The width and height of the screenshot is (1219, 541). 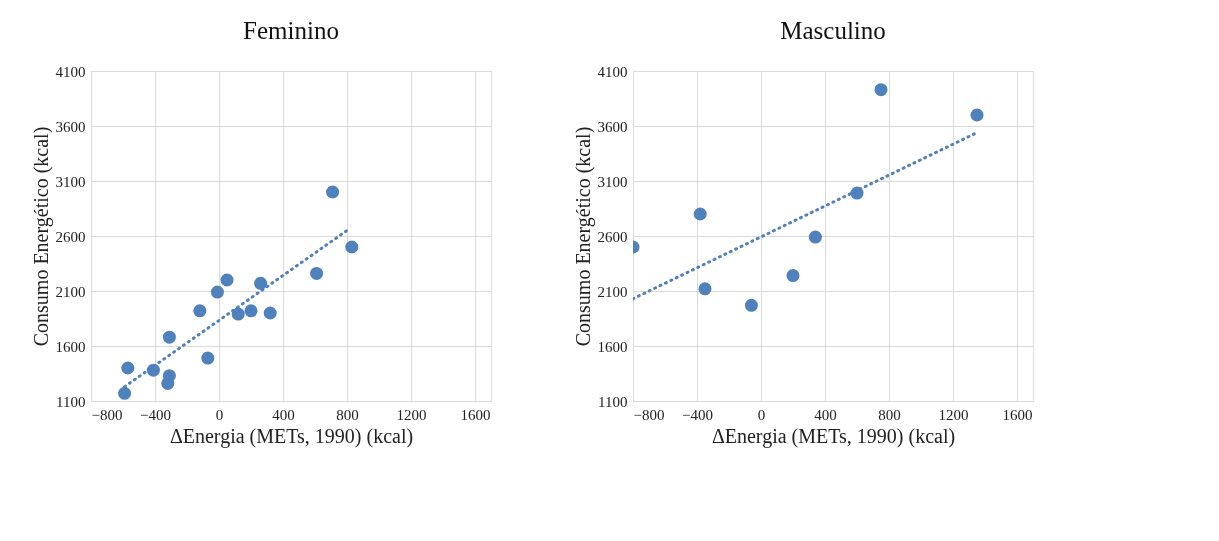 I want to click on chart-title: Masculino, so click(x=833, y=30).